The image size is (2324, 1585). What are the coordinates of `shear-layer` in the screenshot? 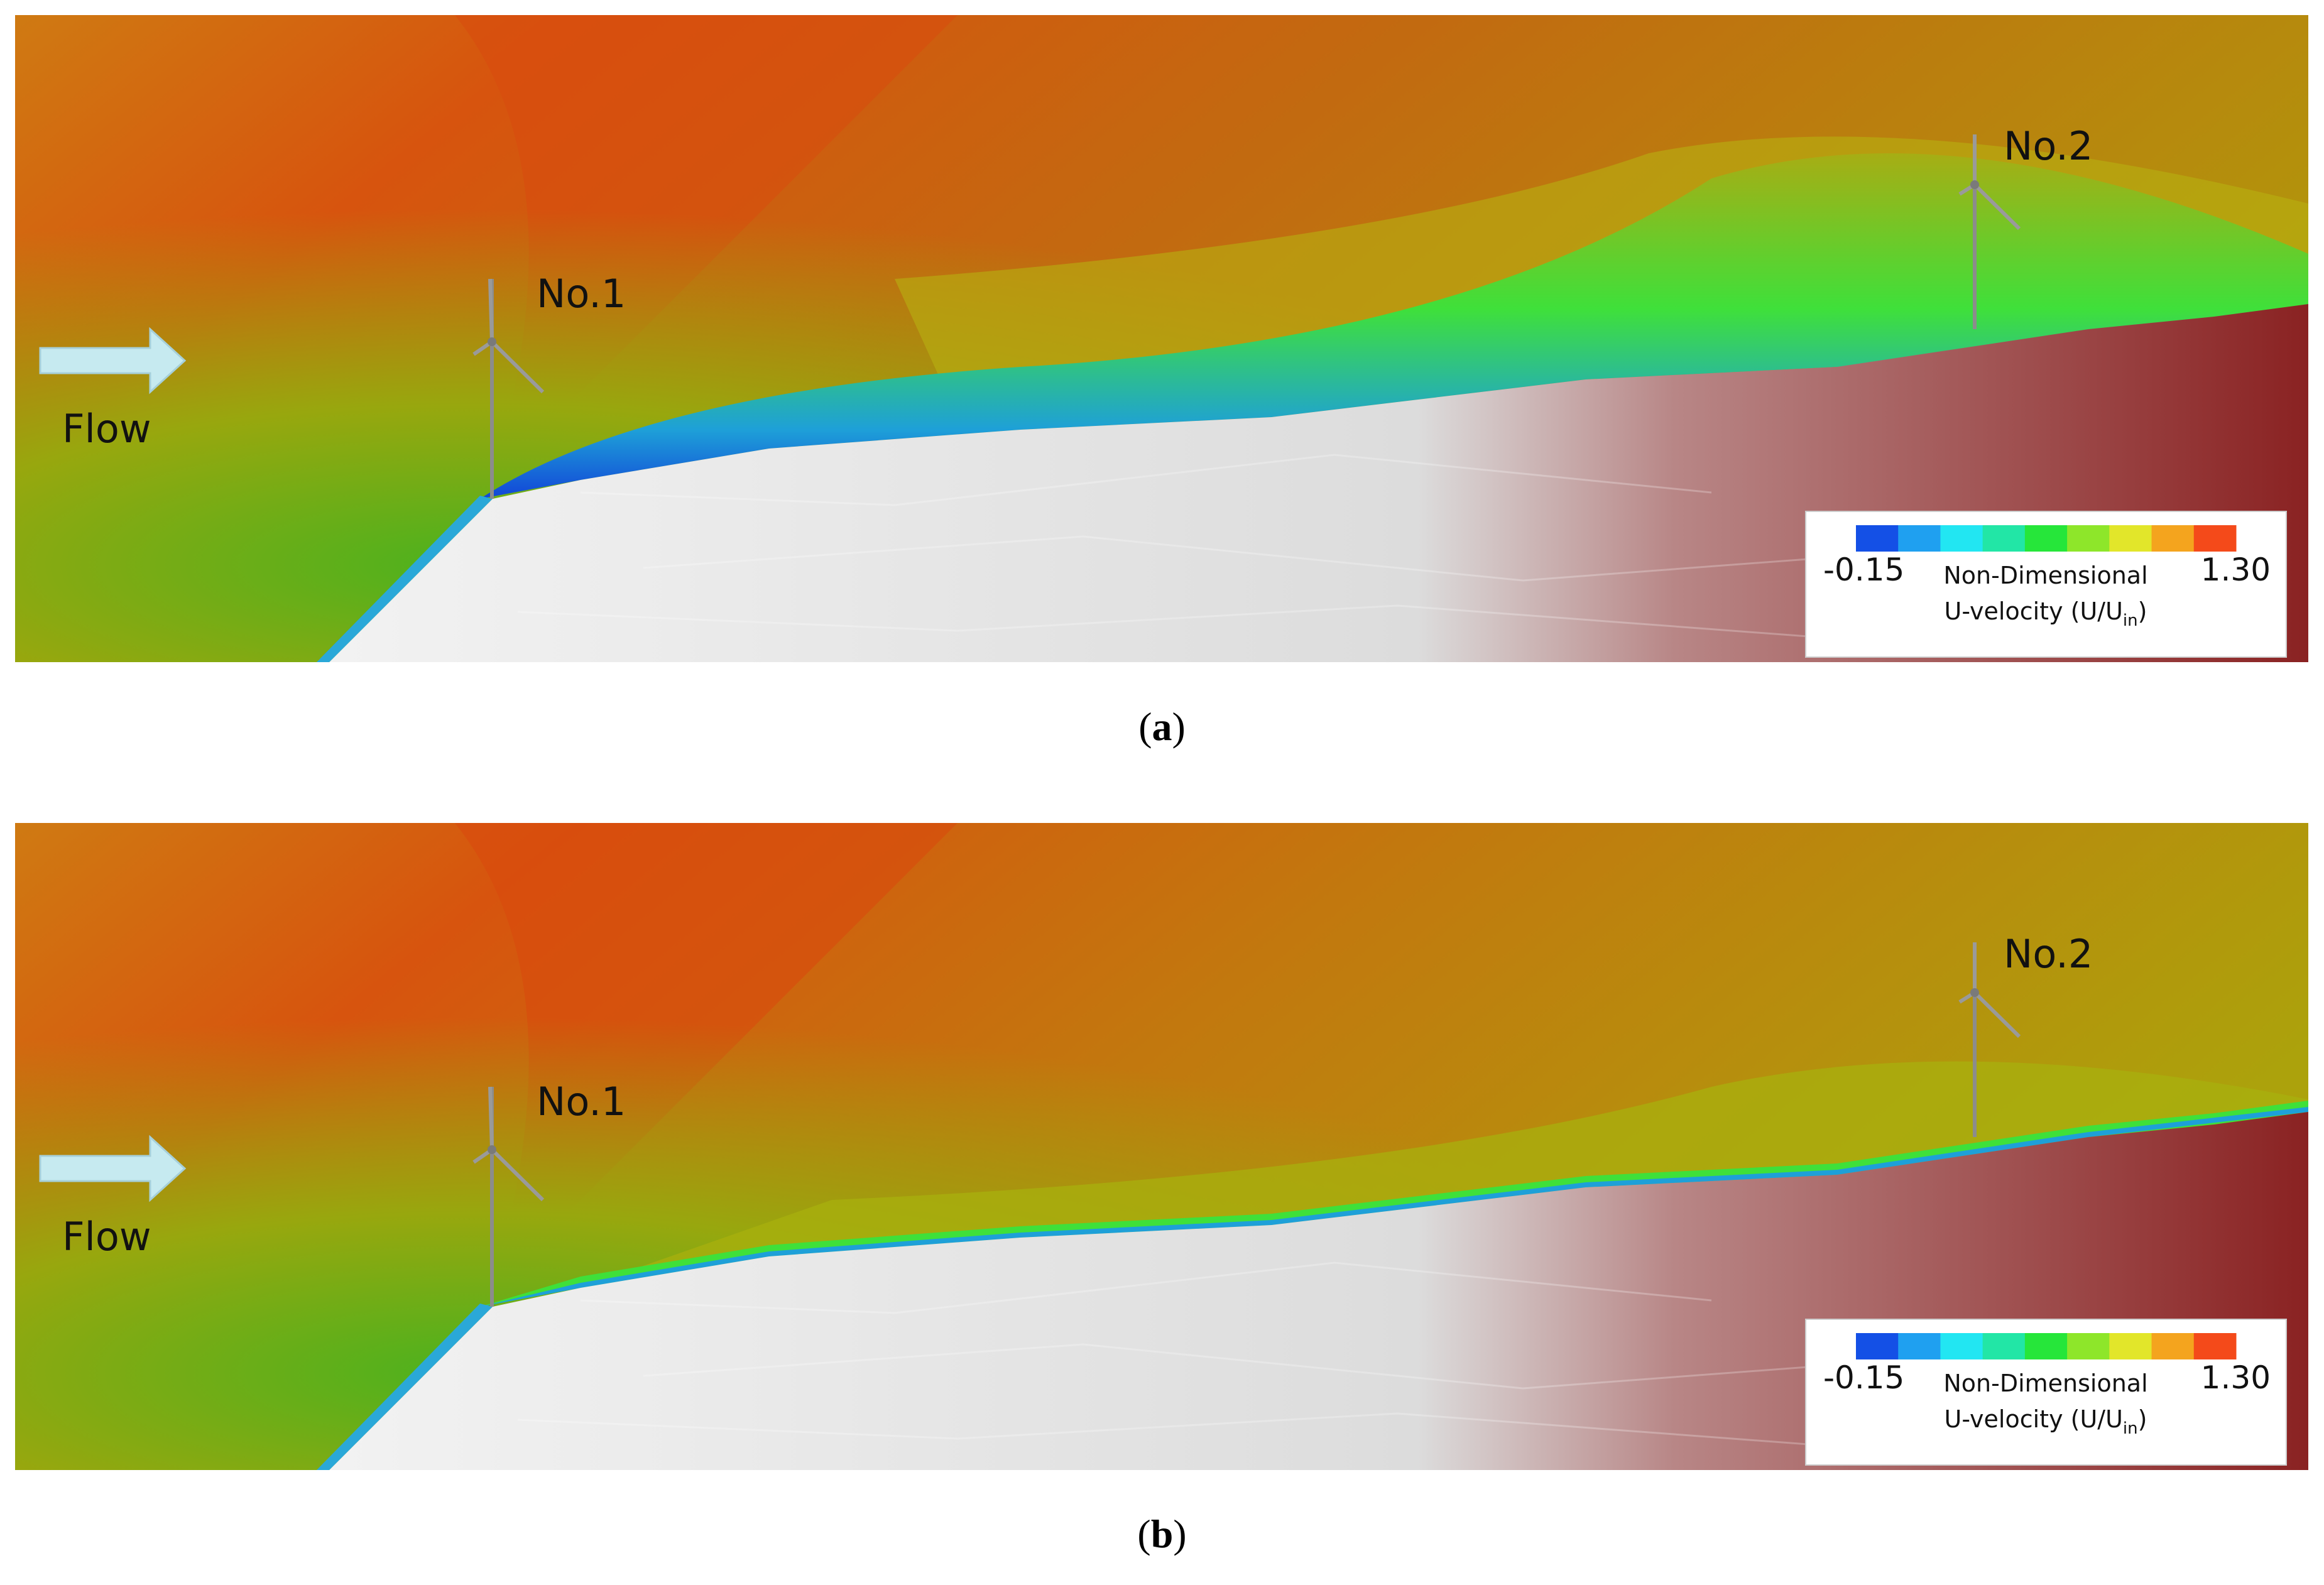 It's located at (1394, 1204).